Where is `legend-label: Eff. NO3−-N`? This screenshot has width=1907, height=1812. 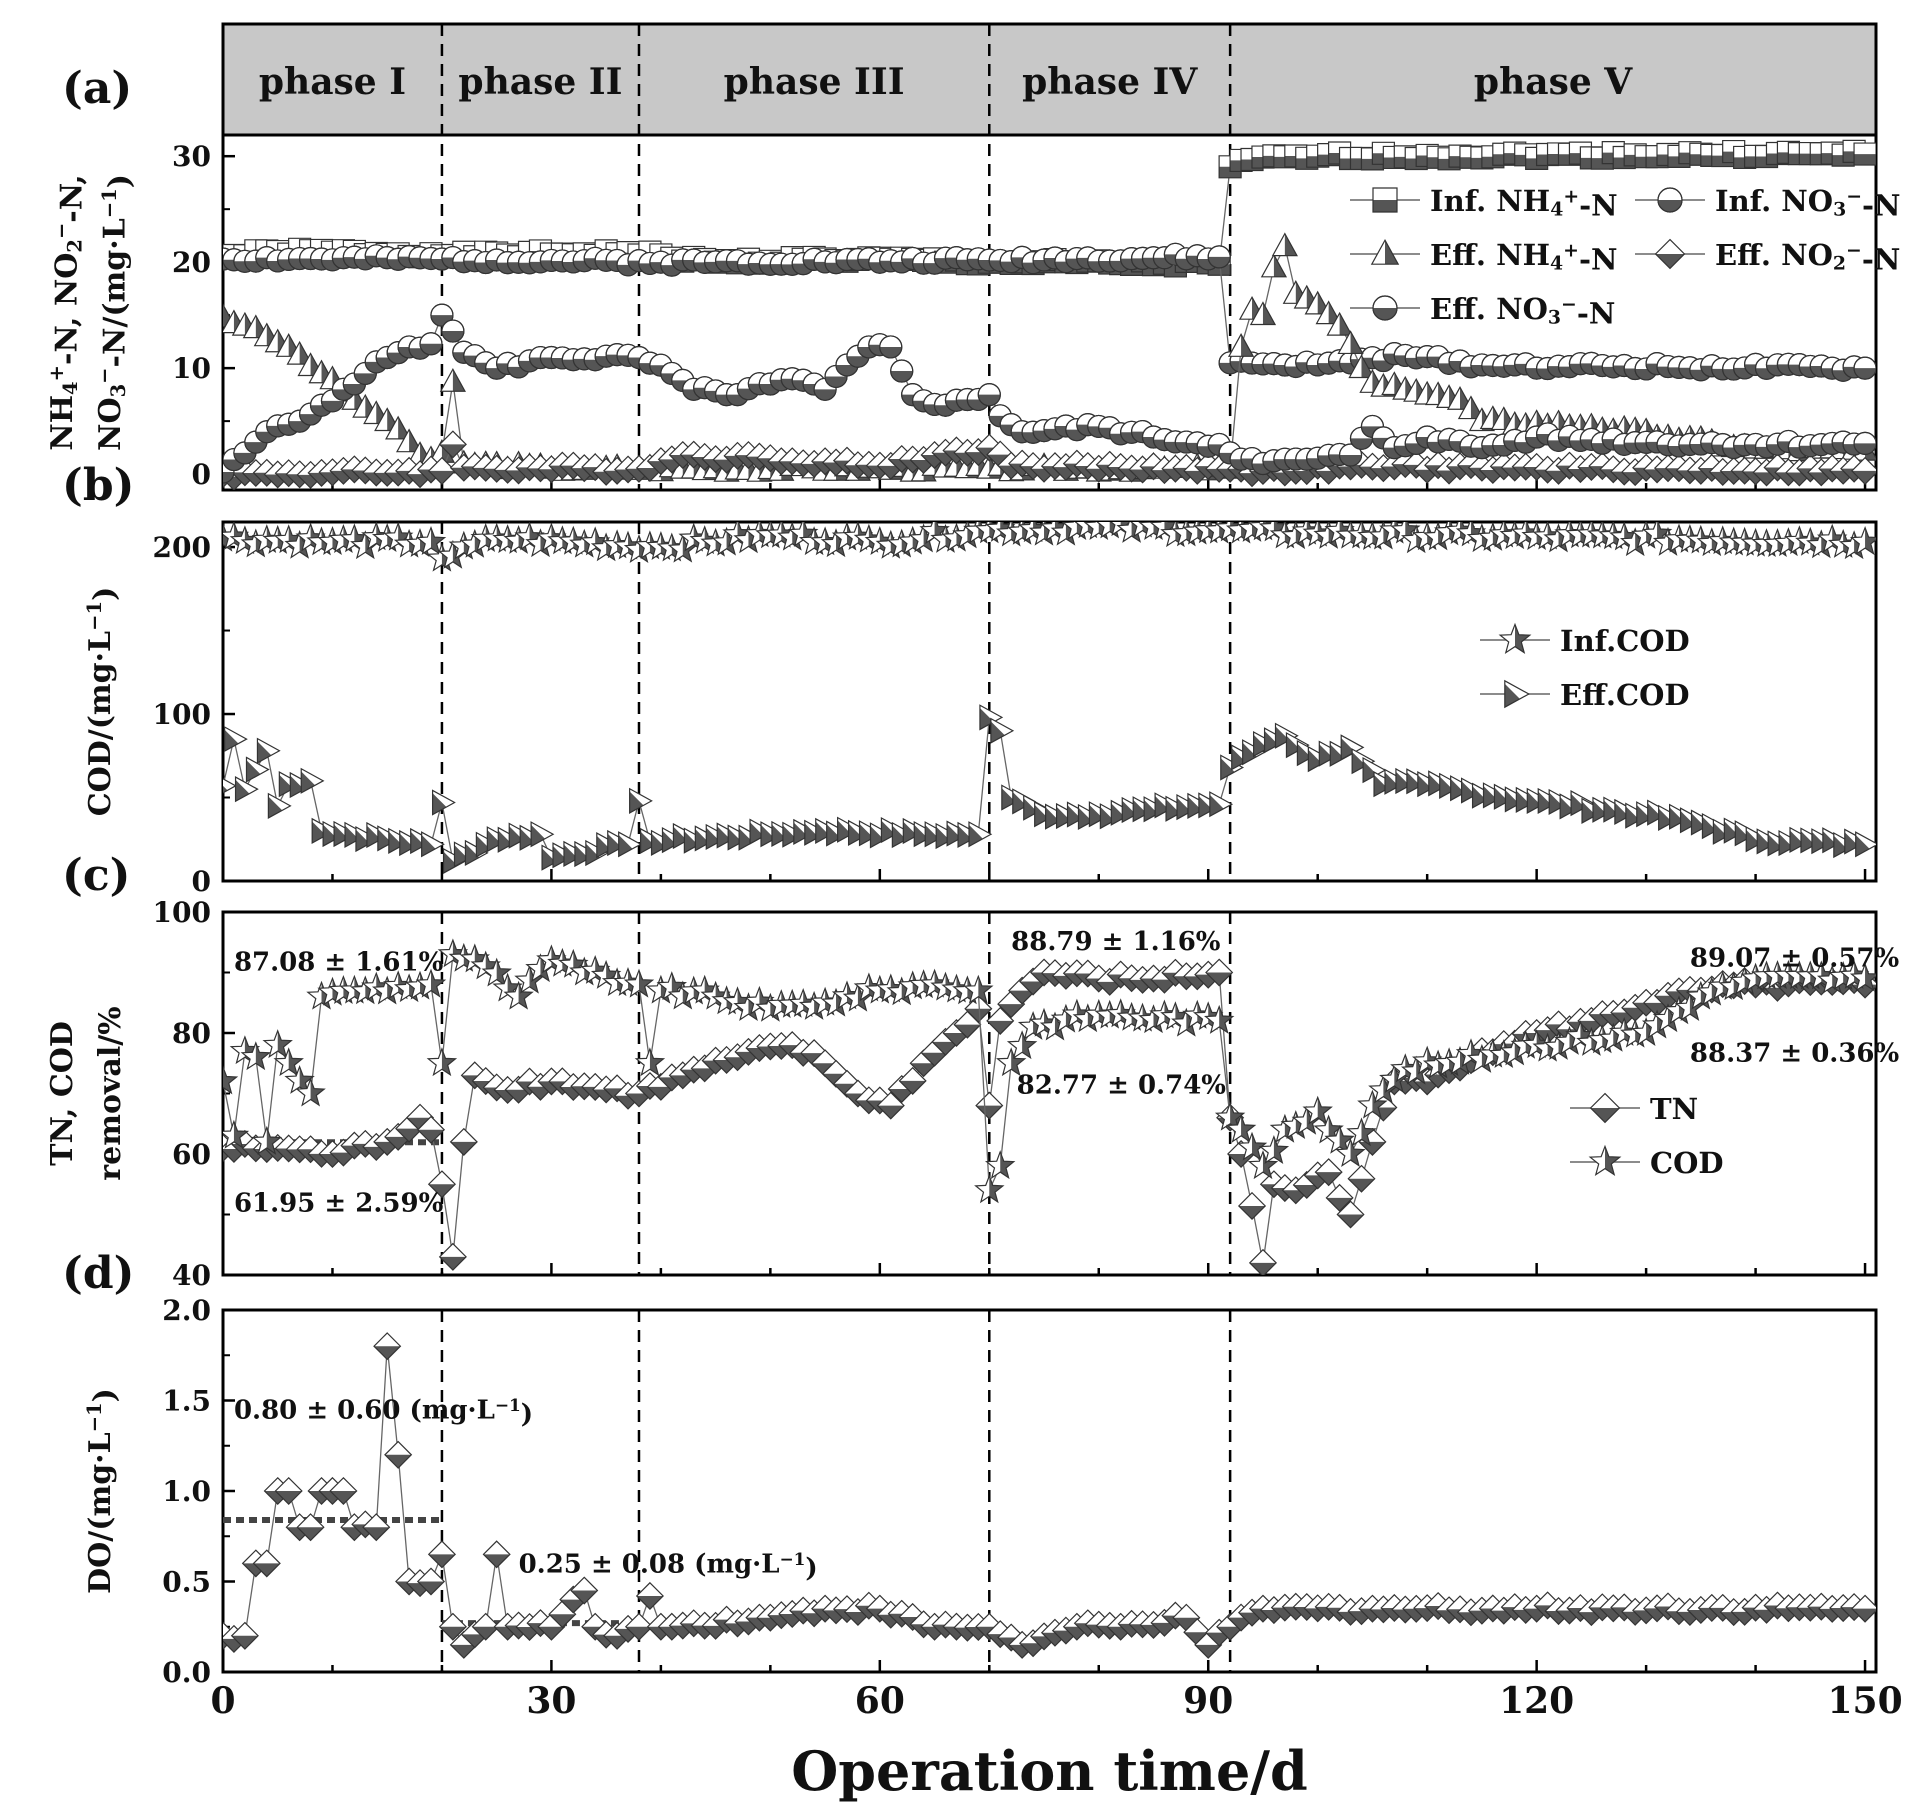
legend-label: Eff. NO3−-N is located at coordinates (1522, 311).